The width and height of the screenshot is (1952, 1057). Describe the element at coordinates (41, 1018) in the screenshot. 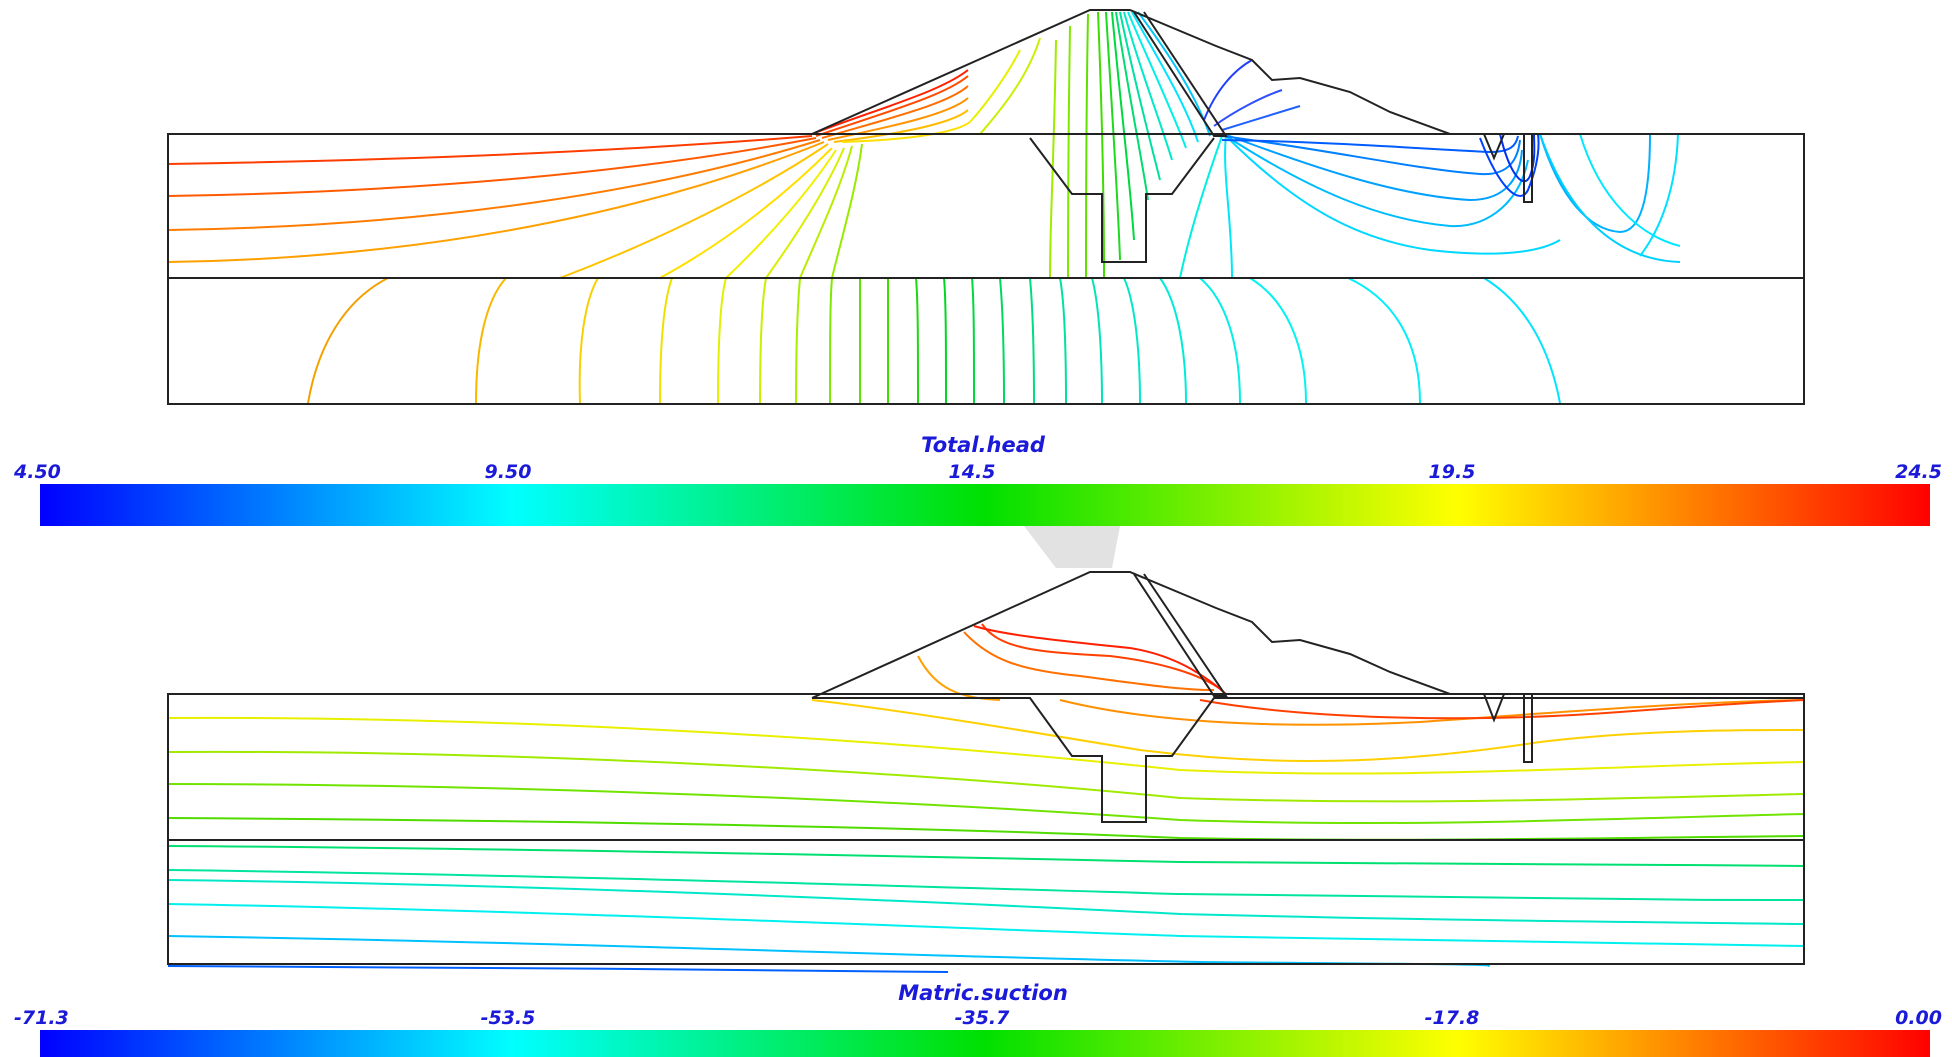

I see `colorbar-tick: -71.3` at that location.